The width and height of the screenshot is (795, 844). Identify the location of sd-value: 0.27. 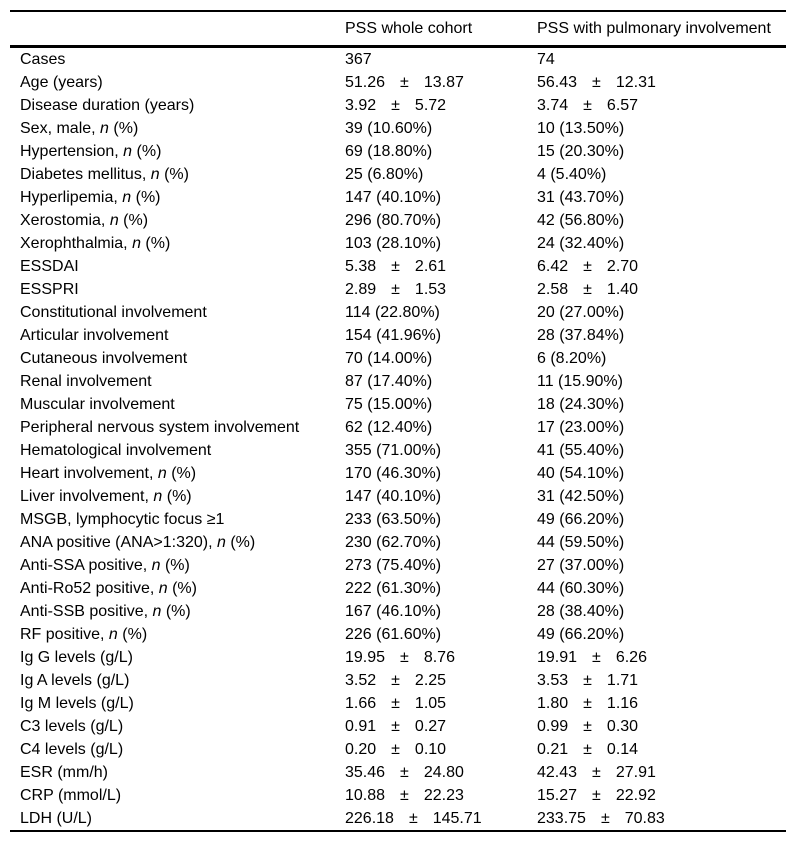
(430, 726).